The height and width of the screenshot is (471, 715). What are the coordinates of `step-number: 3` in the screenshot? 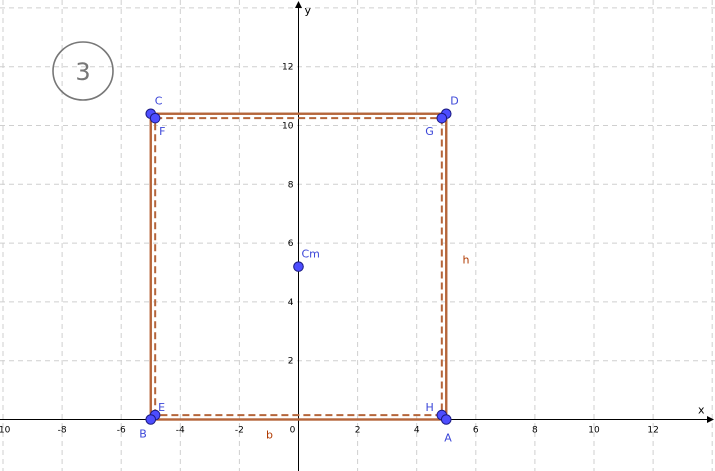 It's located at (82, 72).